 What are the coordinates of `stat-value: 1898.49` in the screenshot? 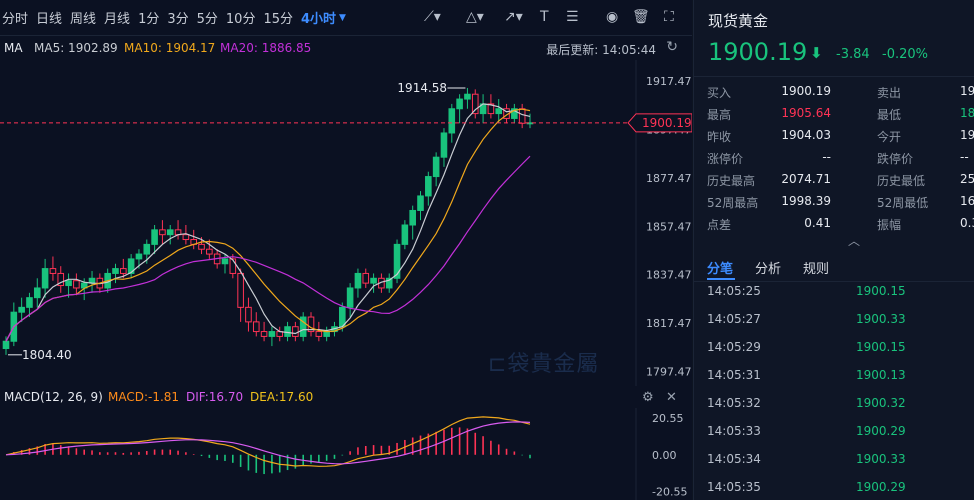 It's located at (967, 113).